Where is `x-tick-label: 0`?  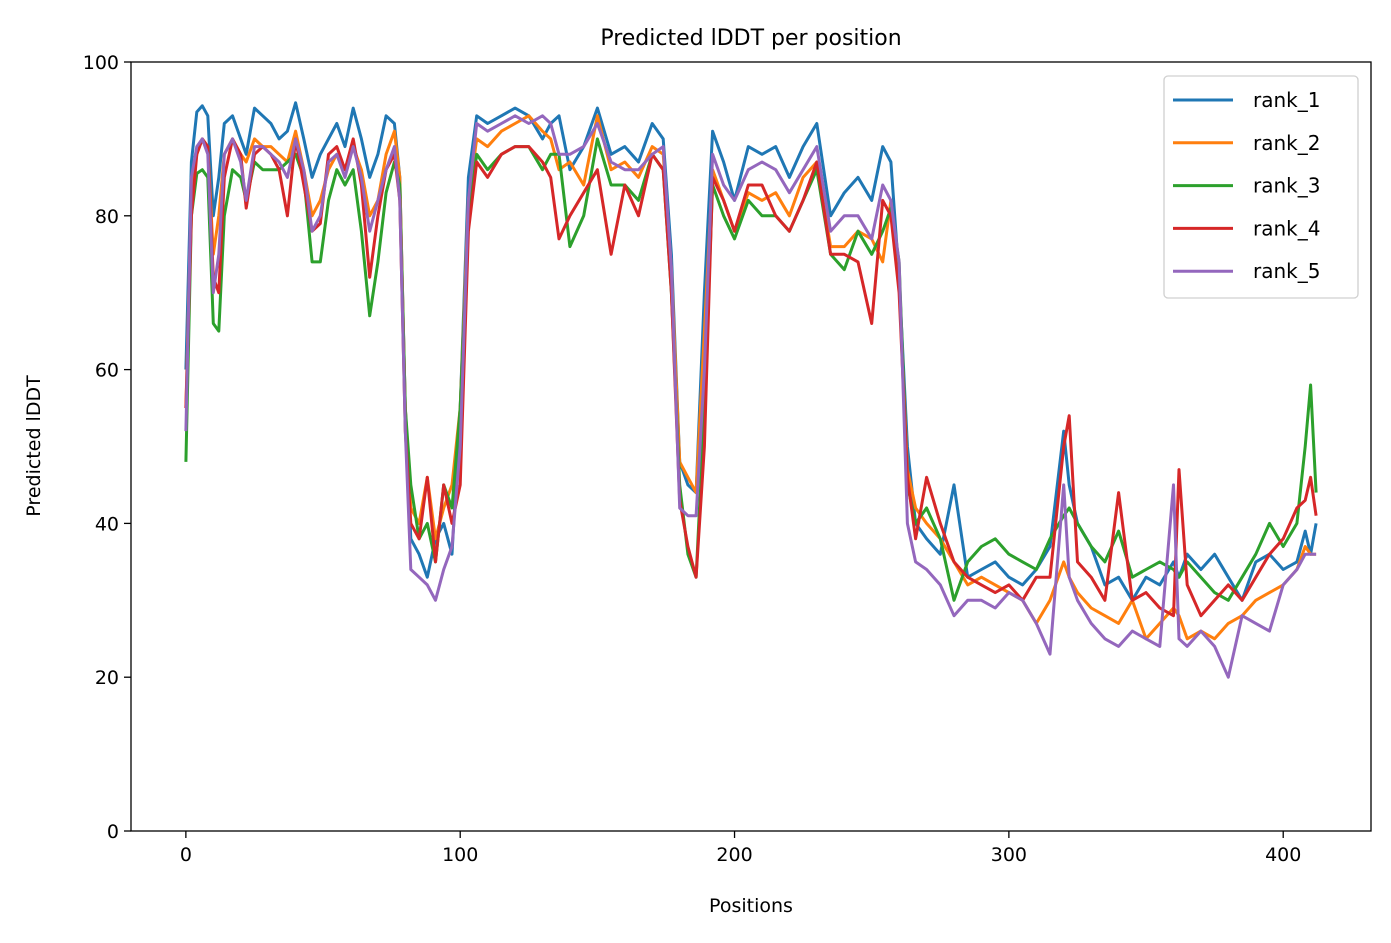
x-tick-label: 0 is located at coordinates (186, 855).